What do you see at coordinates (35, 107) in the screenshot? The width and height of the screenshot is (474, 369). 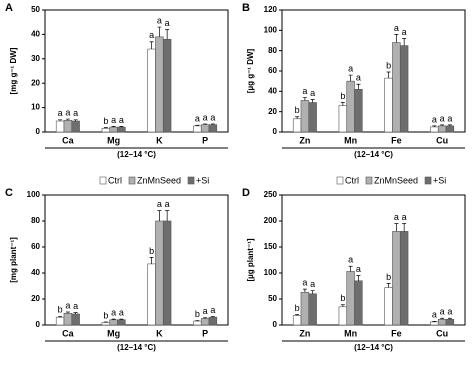 I see `y-tick-label: 10` at bounding box center [35, 107].